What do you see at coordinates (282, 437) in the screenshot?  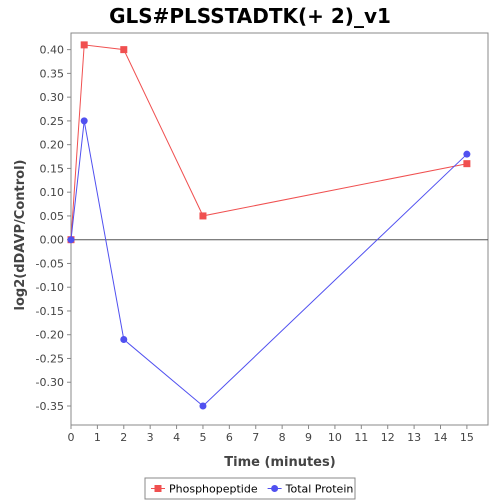 I see `x-tick-label: 8` at bounding box center [282, 437].